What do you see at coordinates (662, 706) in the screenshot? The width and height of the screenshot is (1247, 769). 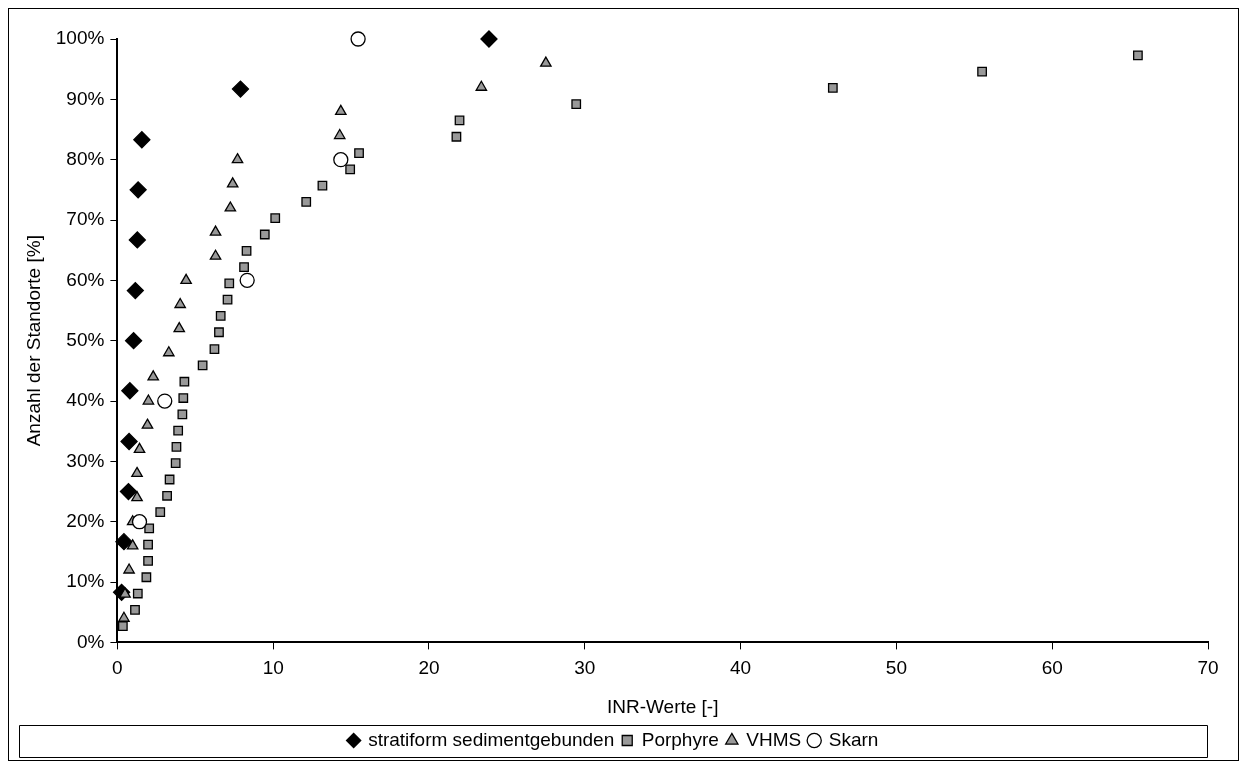 I see `x-axis-title: INR-Werte [-]` at bounding box center [662, 706].